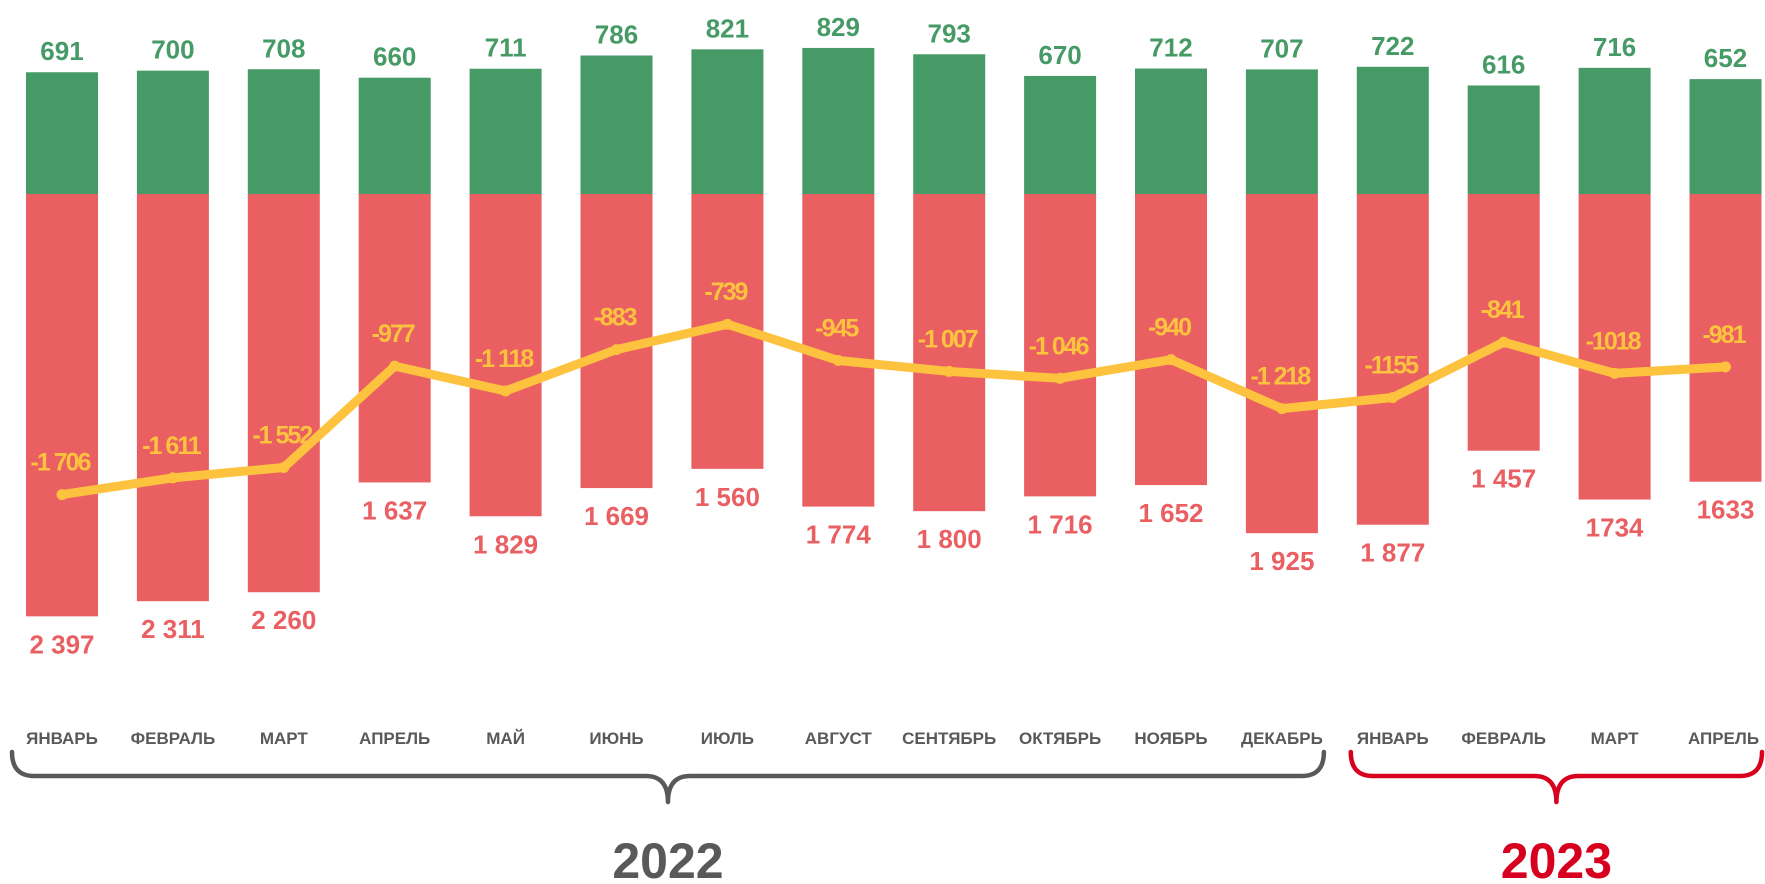 The width and height of the screenshot is (1765, 884). Describe the element at coordinates (667, 858) in the screenshot. I see `year-label: 2022` at that location.